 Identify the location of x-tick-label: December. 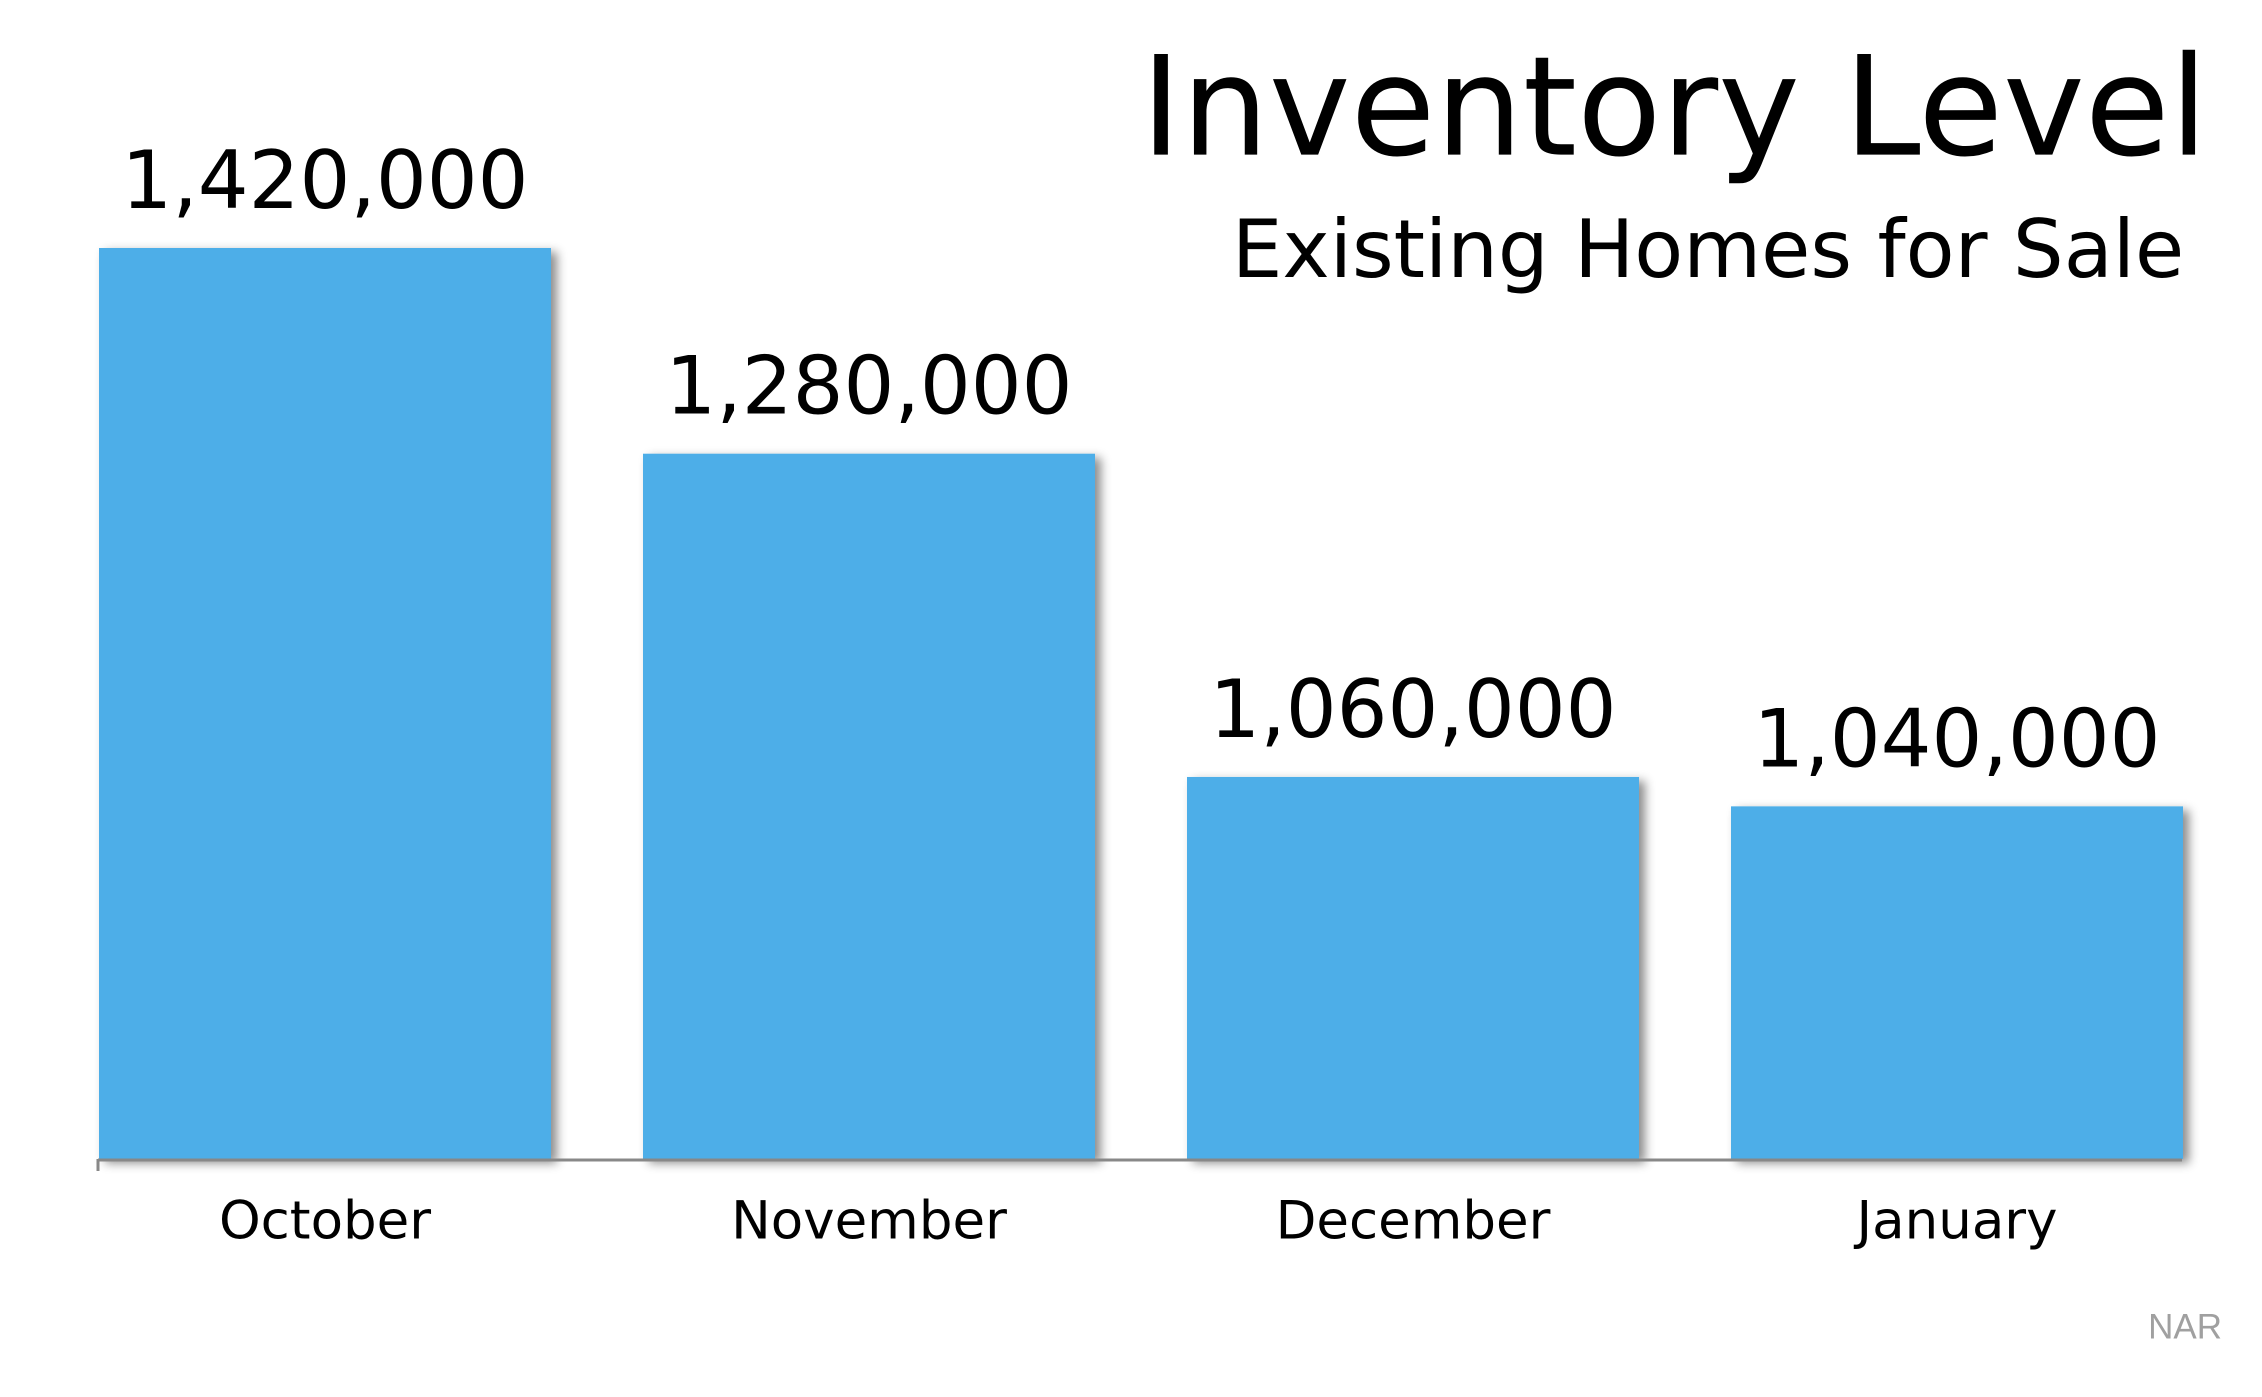
(1413, 1221).